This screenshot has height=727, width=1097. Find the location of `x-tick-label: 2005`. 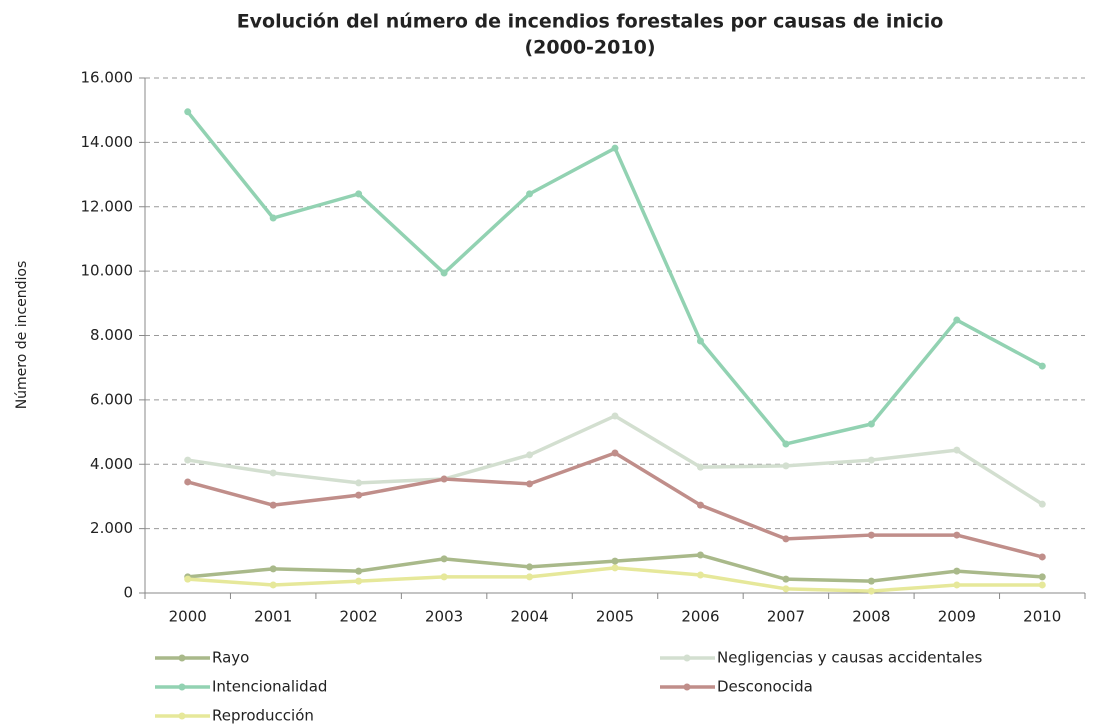

x-tick-label: 2005 is located at coordinates (615, 617).